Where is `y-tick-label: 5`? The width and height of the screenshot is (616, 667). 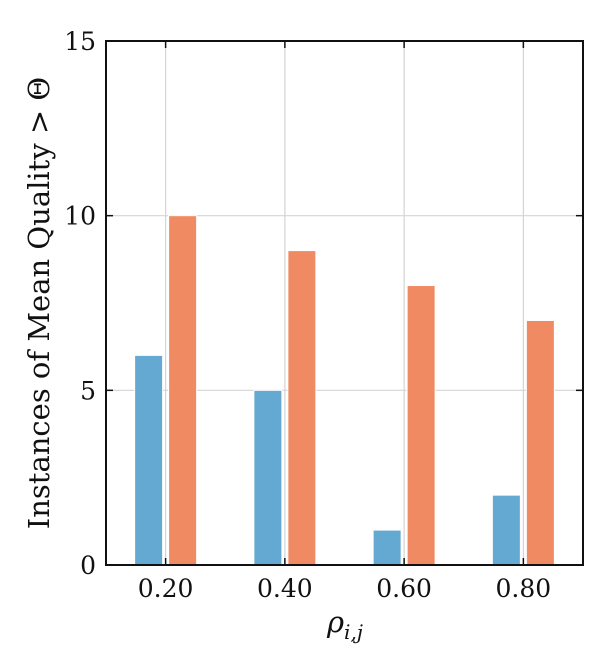 y-tick-label: 5 is located at coordinates (88, 390).